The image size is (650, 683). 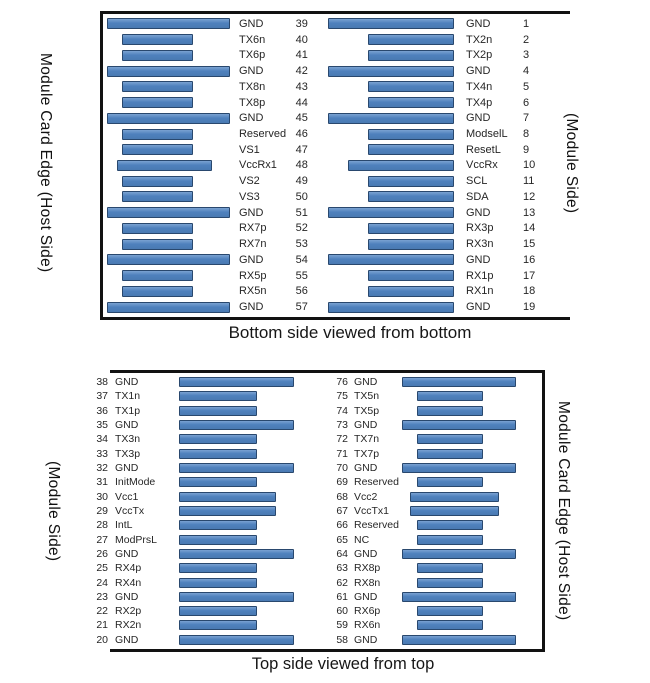 What do you see at coordinates (301, 149) in the screenshot?
I see `pin-number: 47` at bounding box center [301, 149].